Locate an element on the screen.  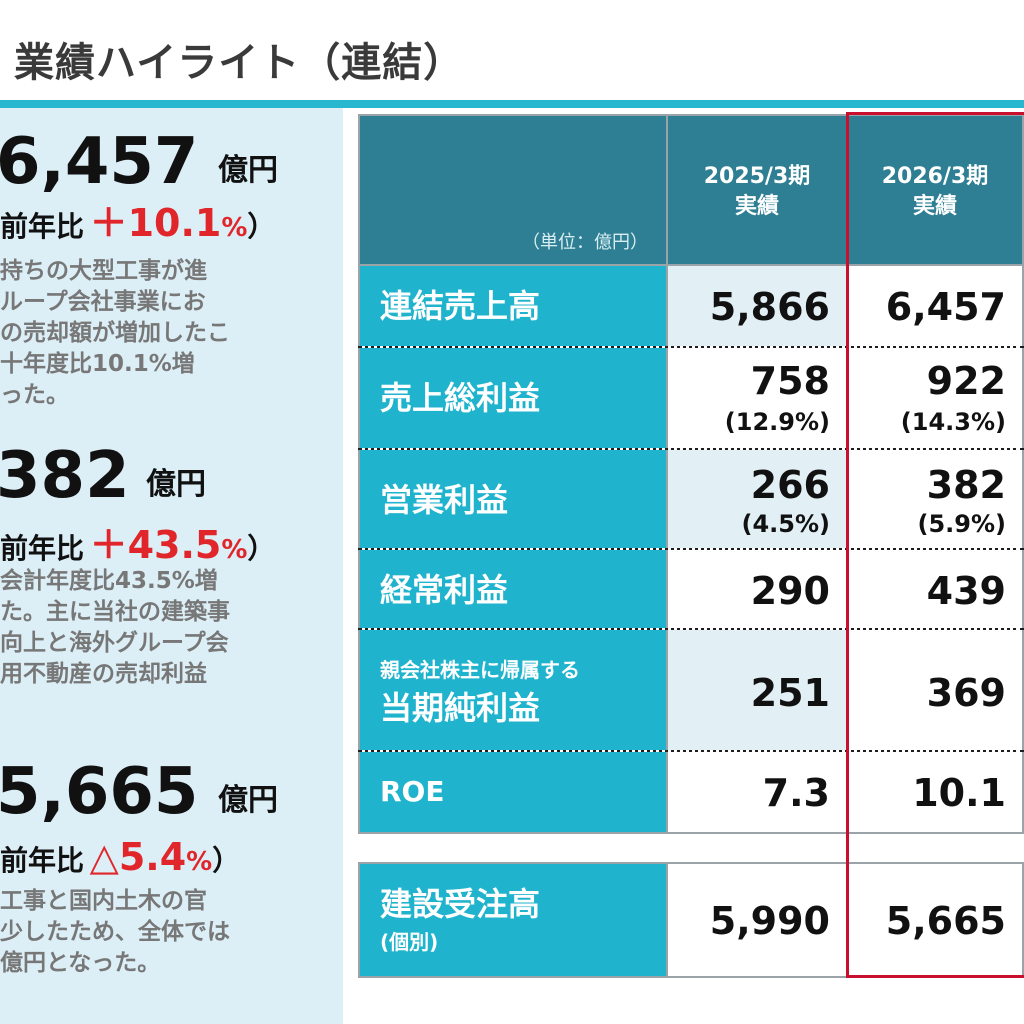
cell-roe-fy2026: 10.1 is located at coordinates (936, 792).